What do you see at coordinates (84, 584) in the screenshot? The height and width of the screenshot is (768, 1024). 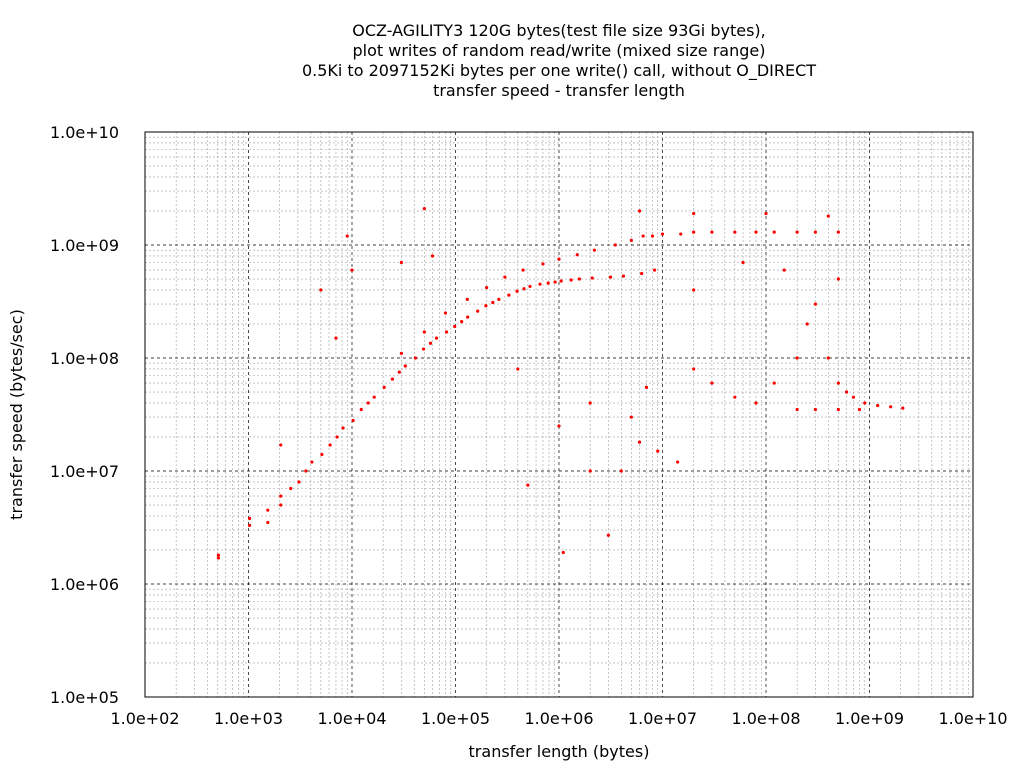 I see `y-tick-label: 1.0e+06` at bounding box center [84, 584].